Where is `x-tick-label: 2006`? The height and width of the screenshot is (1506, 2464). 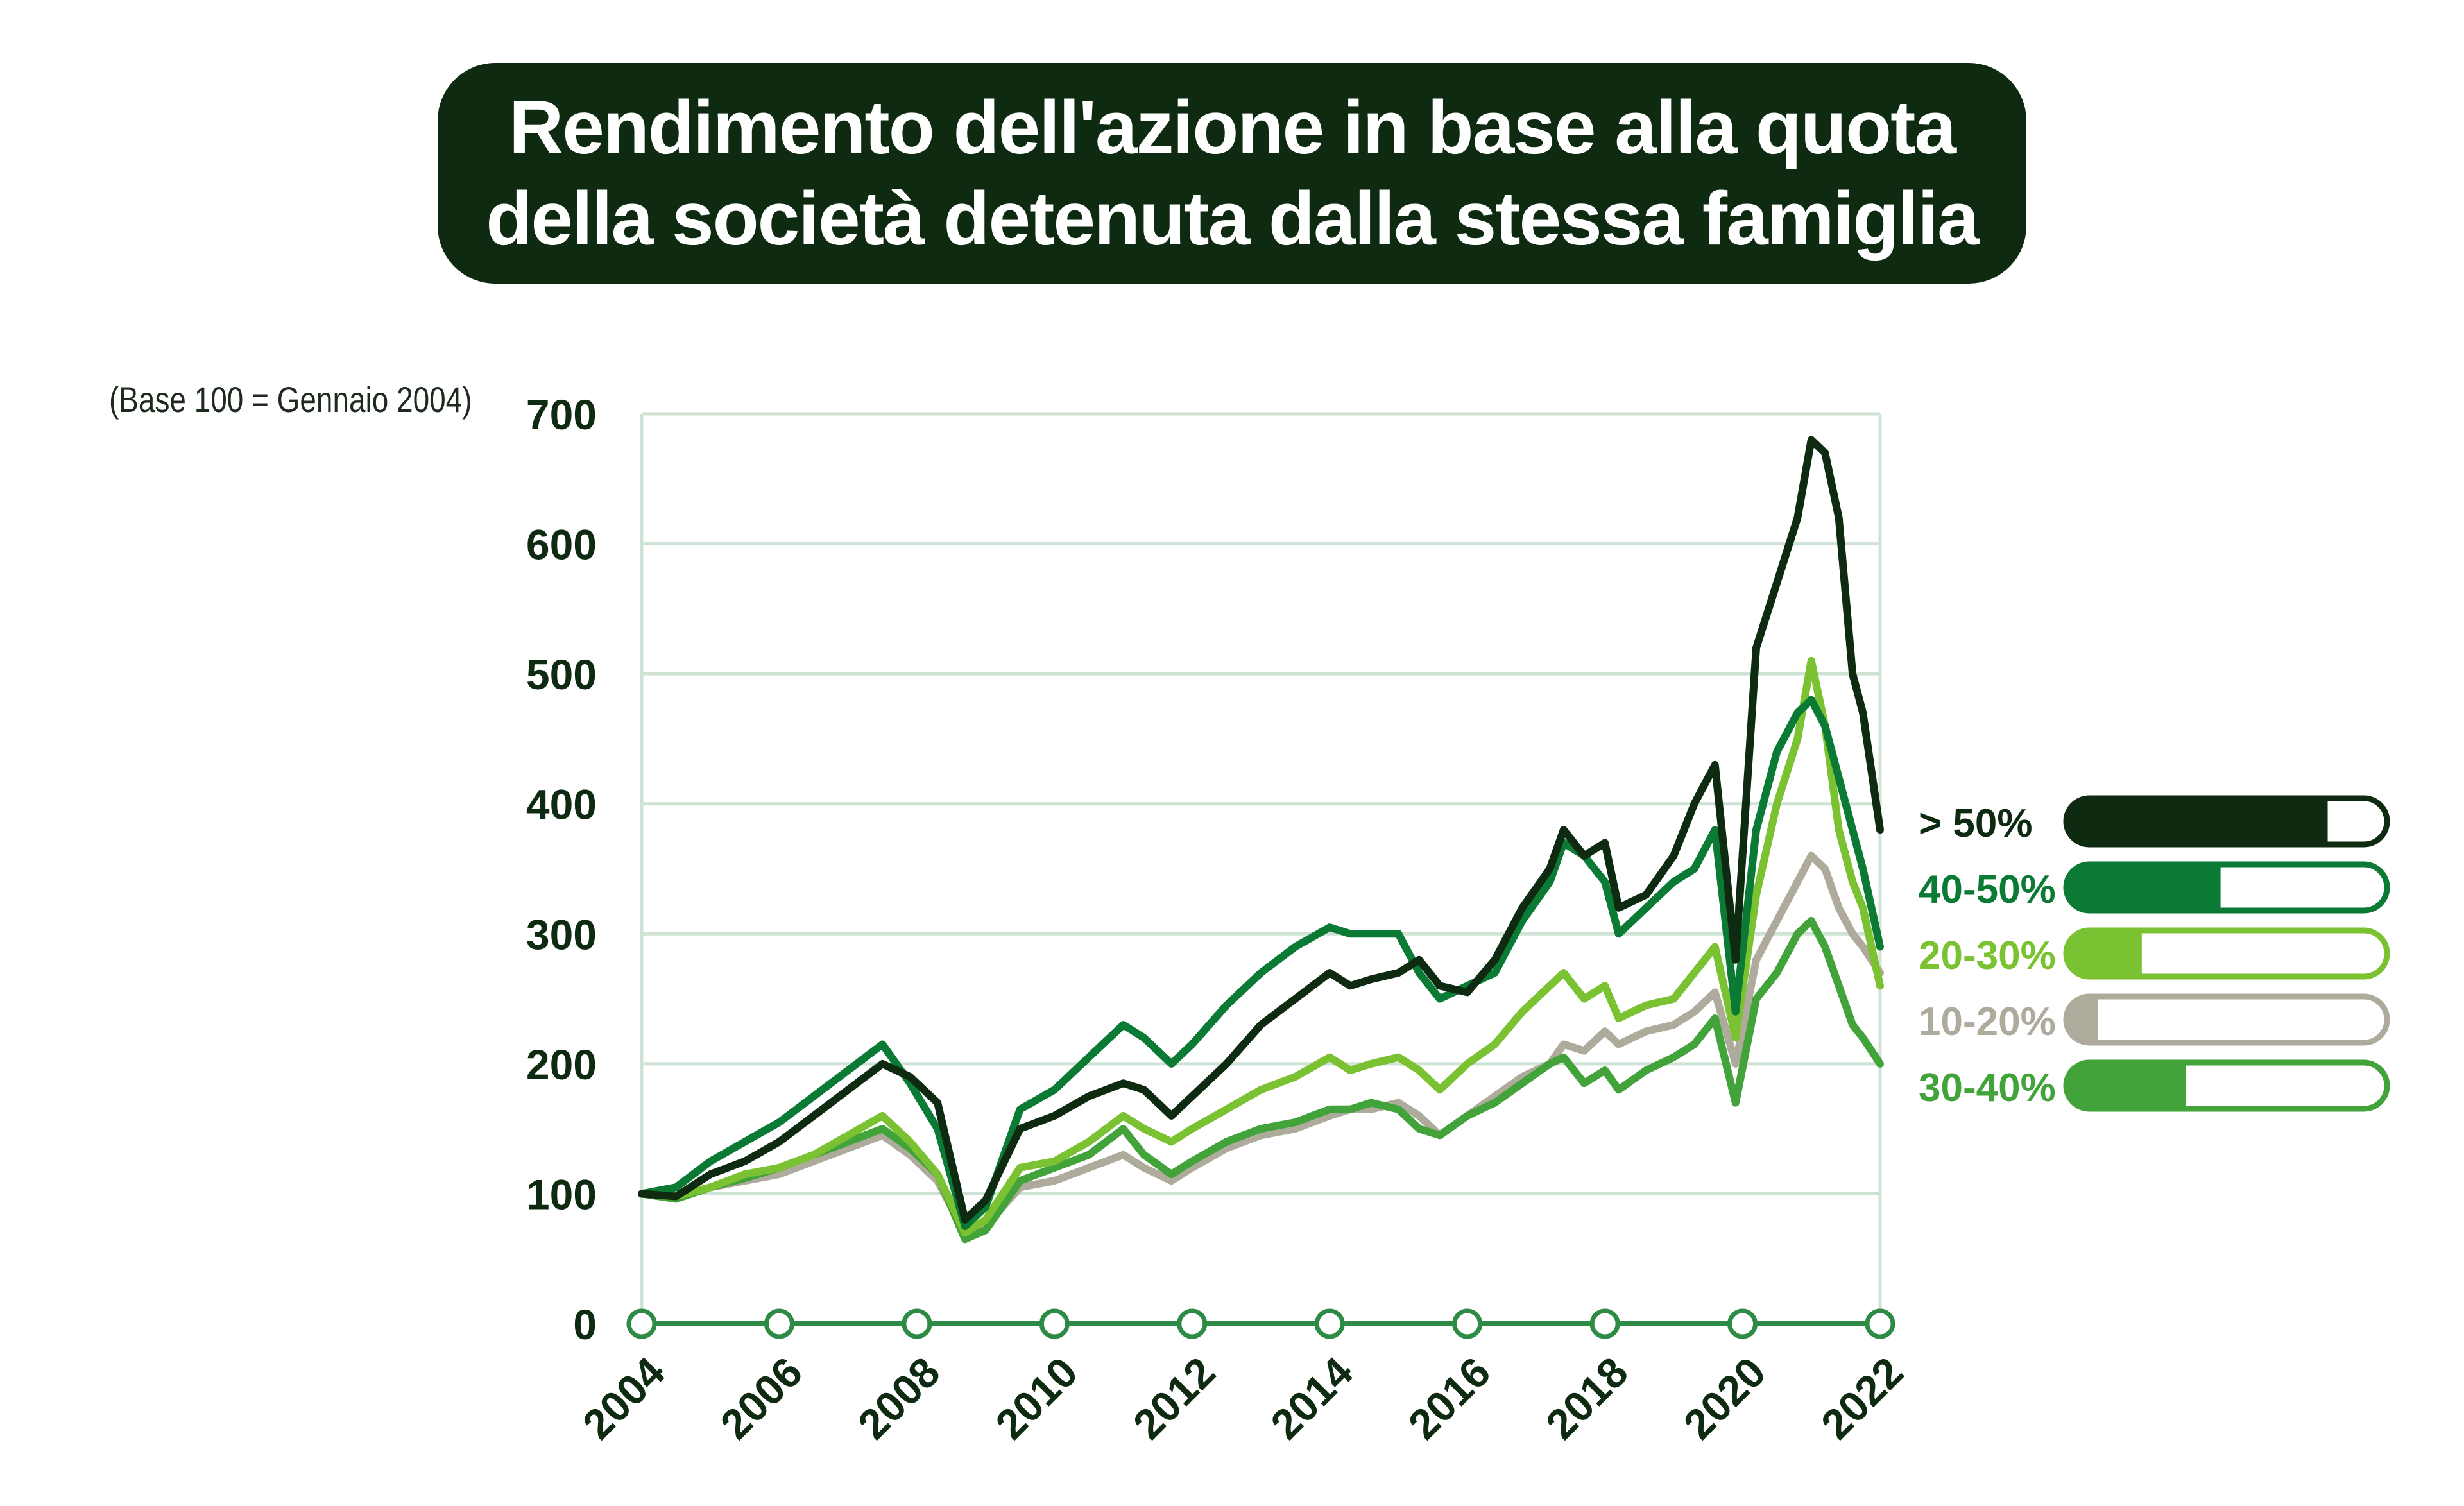
x-tick-label: 2006 is located at coordinates (761, 1398).